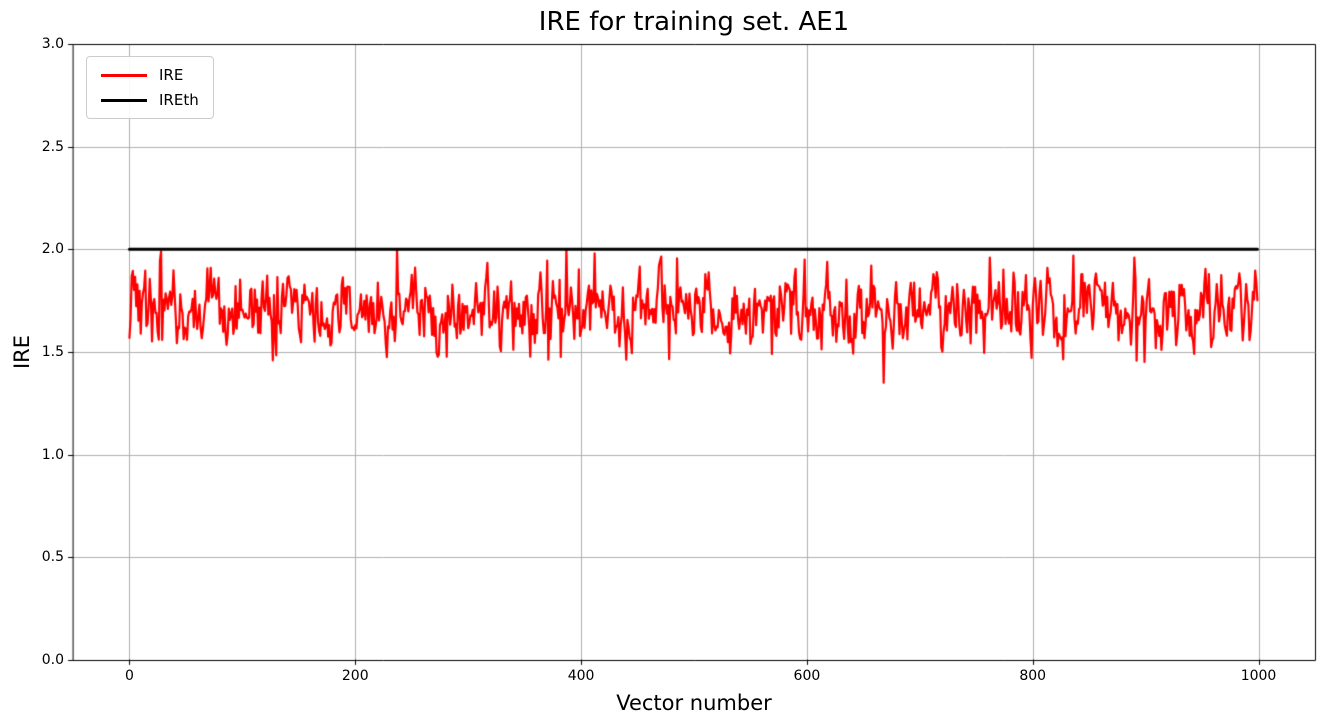  I want to click on legend-label: IREth, so click(179, 100).